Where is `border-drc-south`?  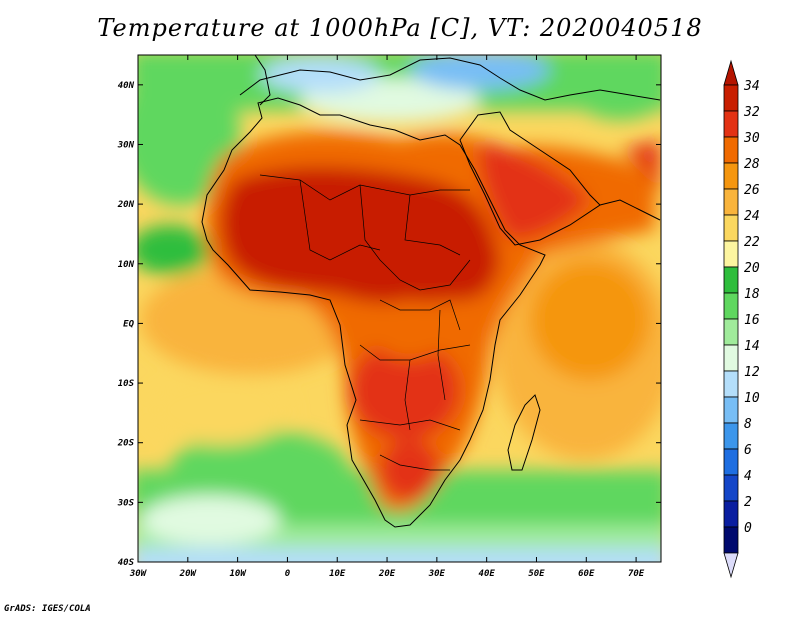
border-drc-south is located at coordinates (407, 395).